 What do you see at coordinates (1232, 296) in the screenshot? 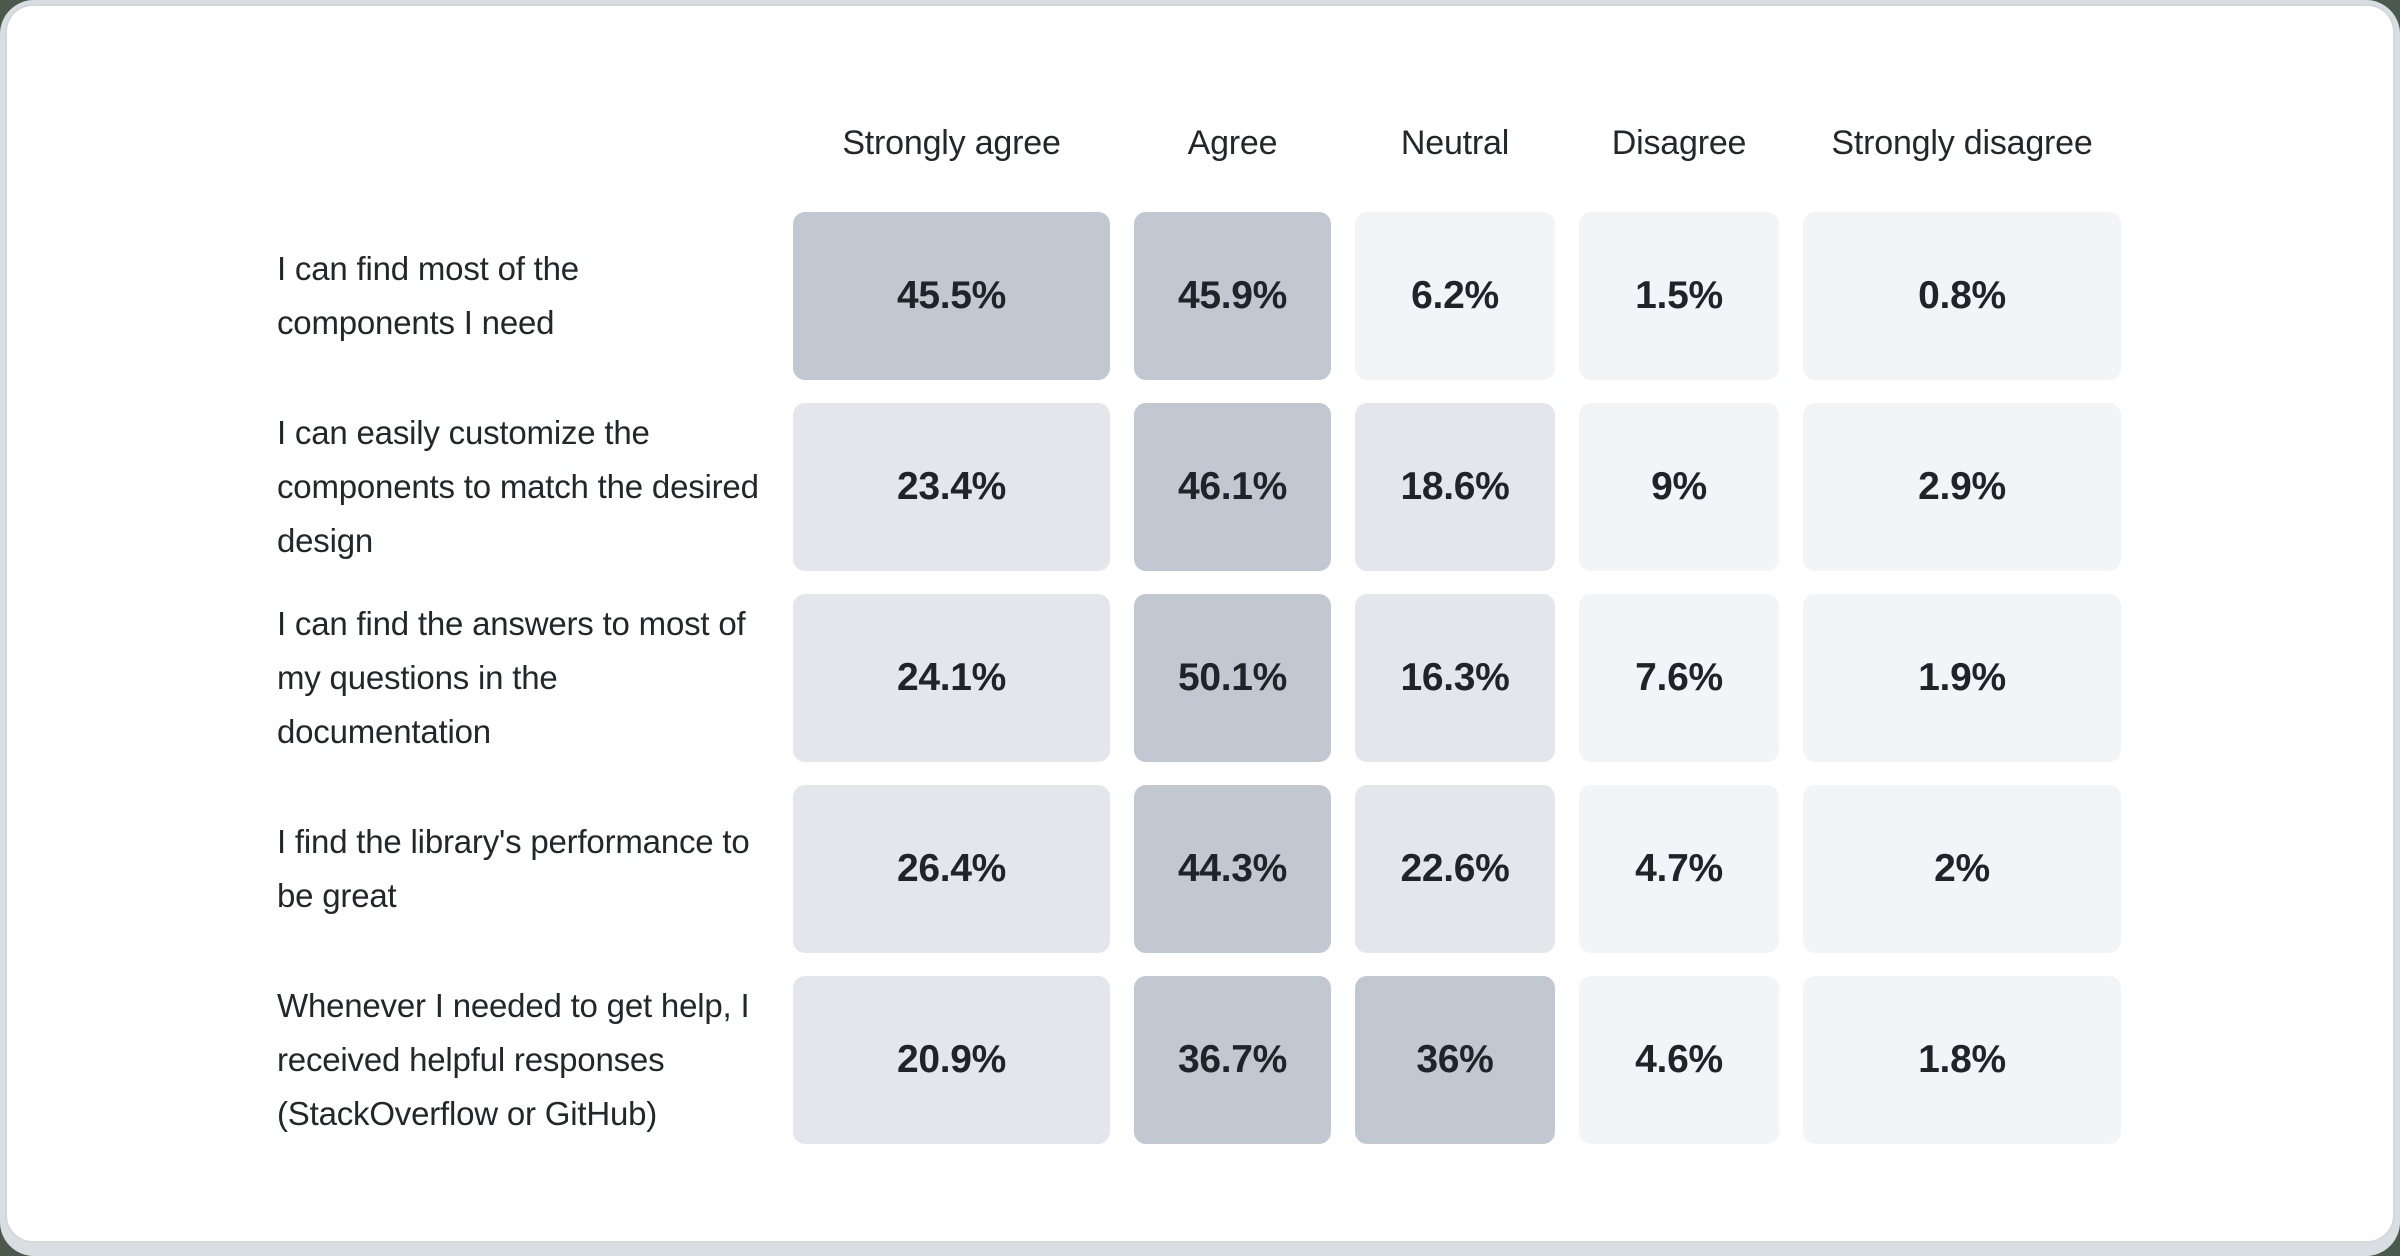
I see `heatmap-cell: 45.9%` at bounding box center [1232, 296].